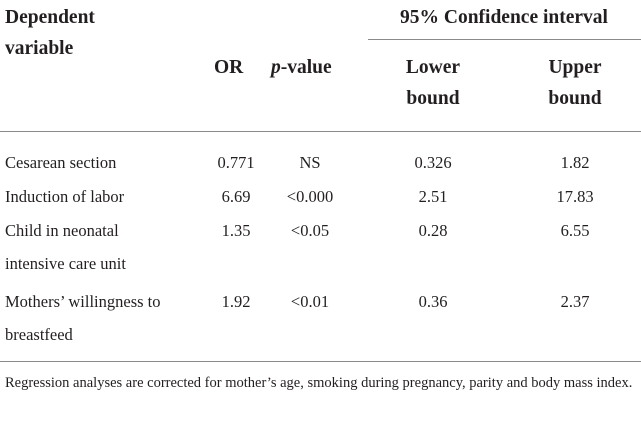 The height and width of the screenshot is (428, 641). What do you see at coordinates (65, 196) in the screenshot?
I see `row-2-variable: Induction of labor` at bounding box center [65, 196].